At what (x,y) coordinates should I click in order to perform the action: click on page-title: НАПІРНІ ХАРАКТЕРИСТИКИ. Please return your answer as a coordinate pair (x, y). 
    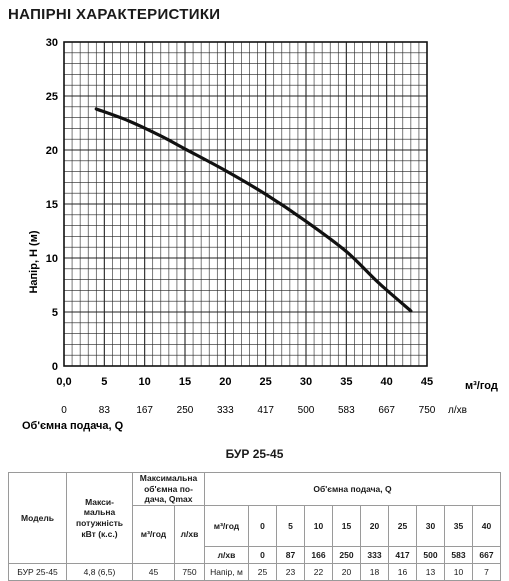
    Looking at the image, I should click on (114, 14).